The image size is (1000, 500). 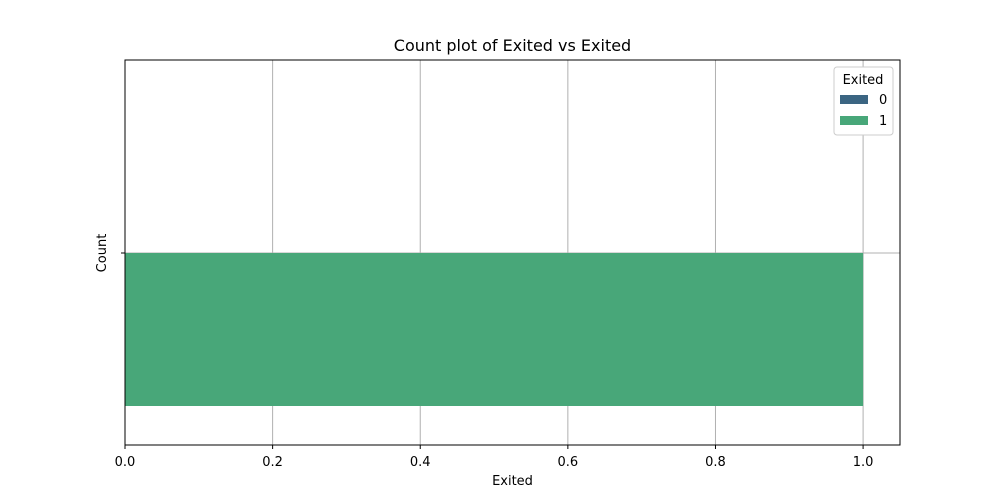 What do you see at coordinates (883, 121) in the screenshot?
I see `legend-label-1: 1` at bounding box center [883, 121].